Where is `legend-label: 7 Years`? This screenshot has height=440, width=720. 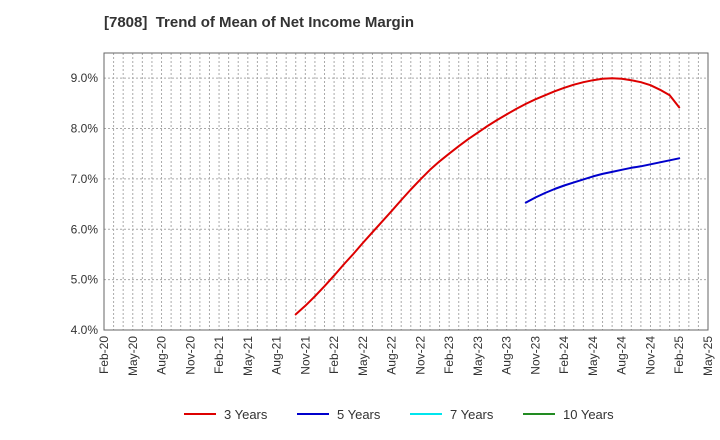 legend-label: 7 Years is located at coordinates (472, 414).